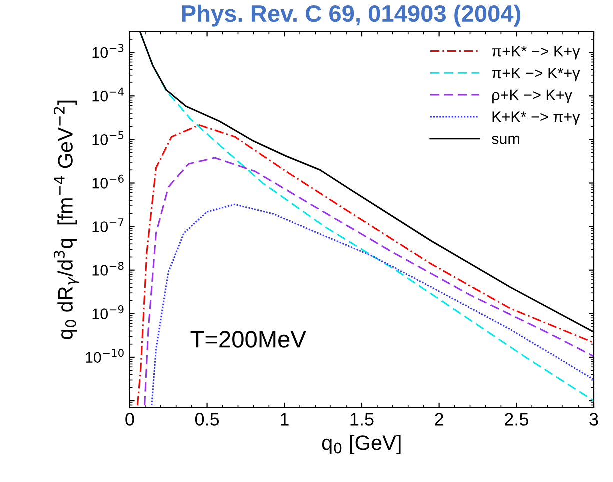 The image size is (613, 482). What do you see at coordinates (362, 419) in the screenshot?
I see `x-tick-label: 1.5` at bounding box center [362, 419].